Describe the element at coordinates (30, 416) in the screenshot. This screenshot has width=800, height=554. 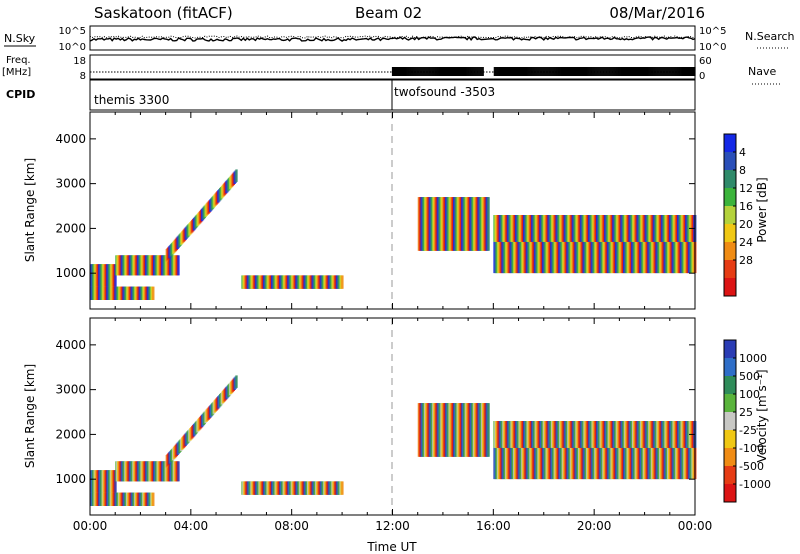
I see `velocity-ylabel: Slant Range [km]` at that location.